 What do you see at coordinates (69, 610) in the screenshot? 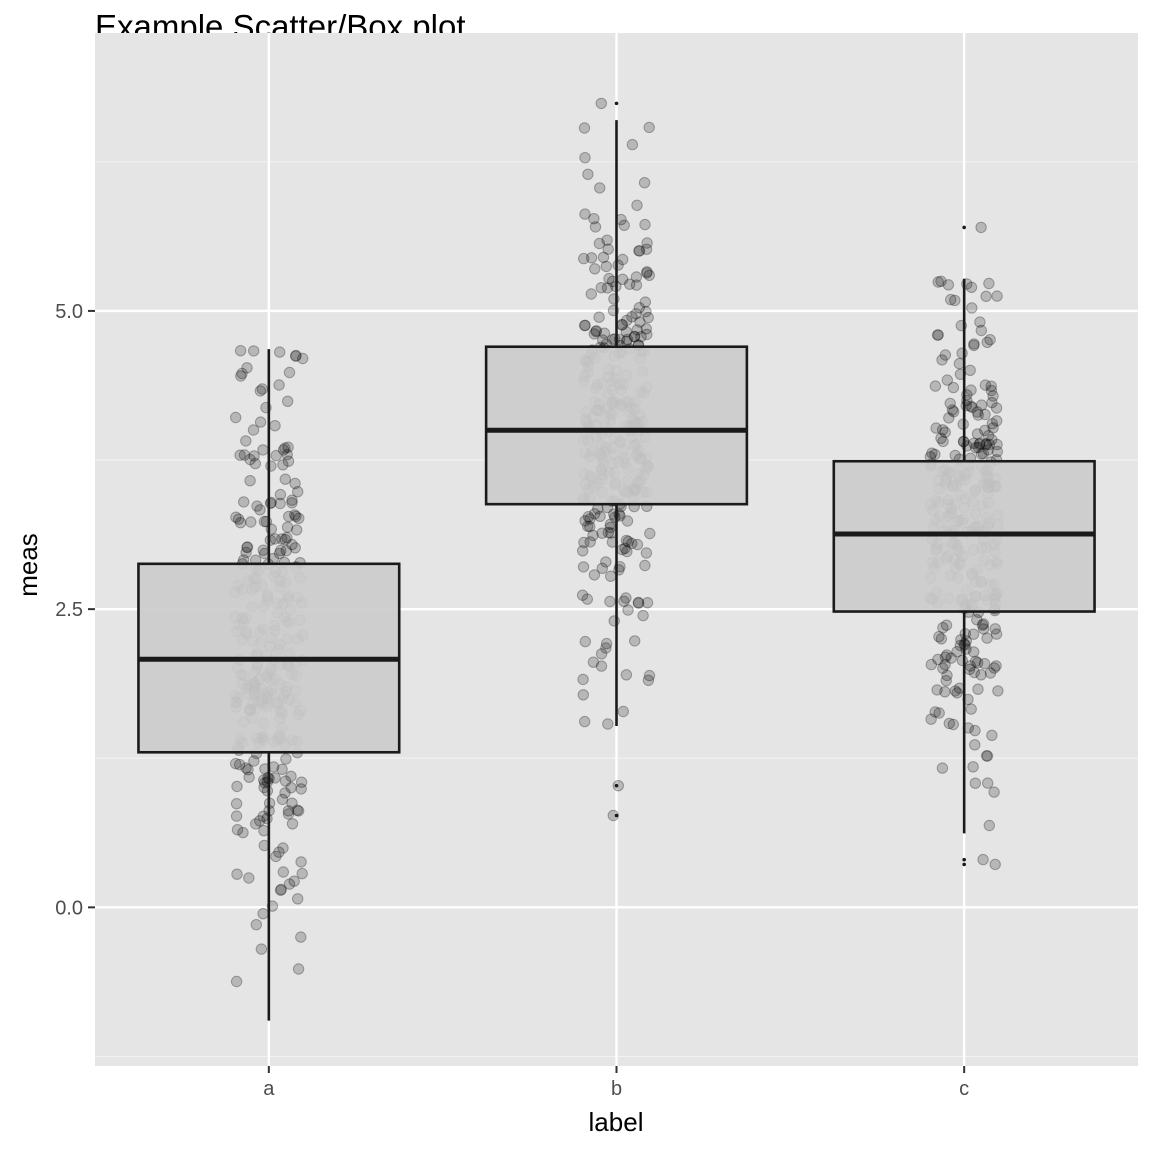
I see `y-tick-label: 2.5` at bounding box center [69, 610].